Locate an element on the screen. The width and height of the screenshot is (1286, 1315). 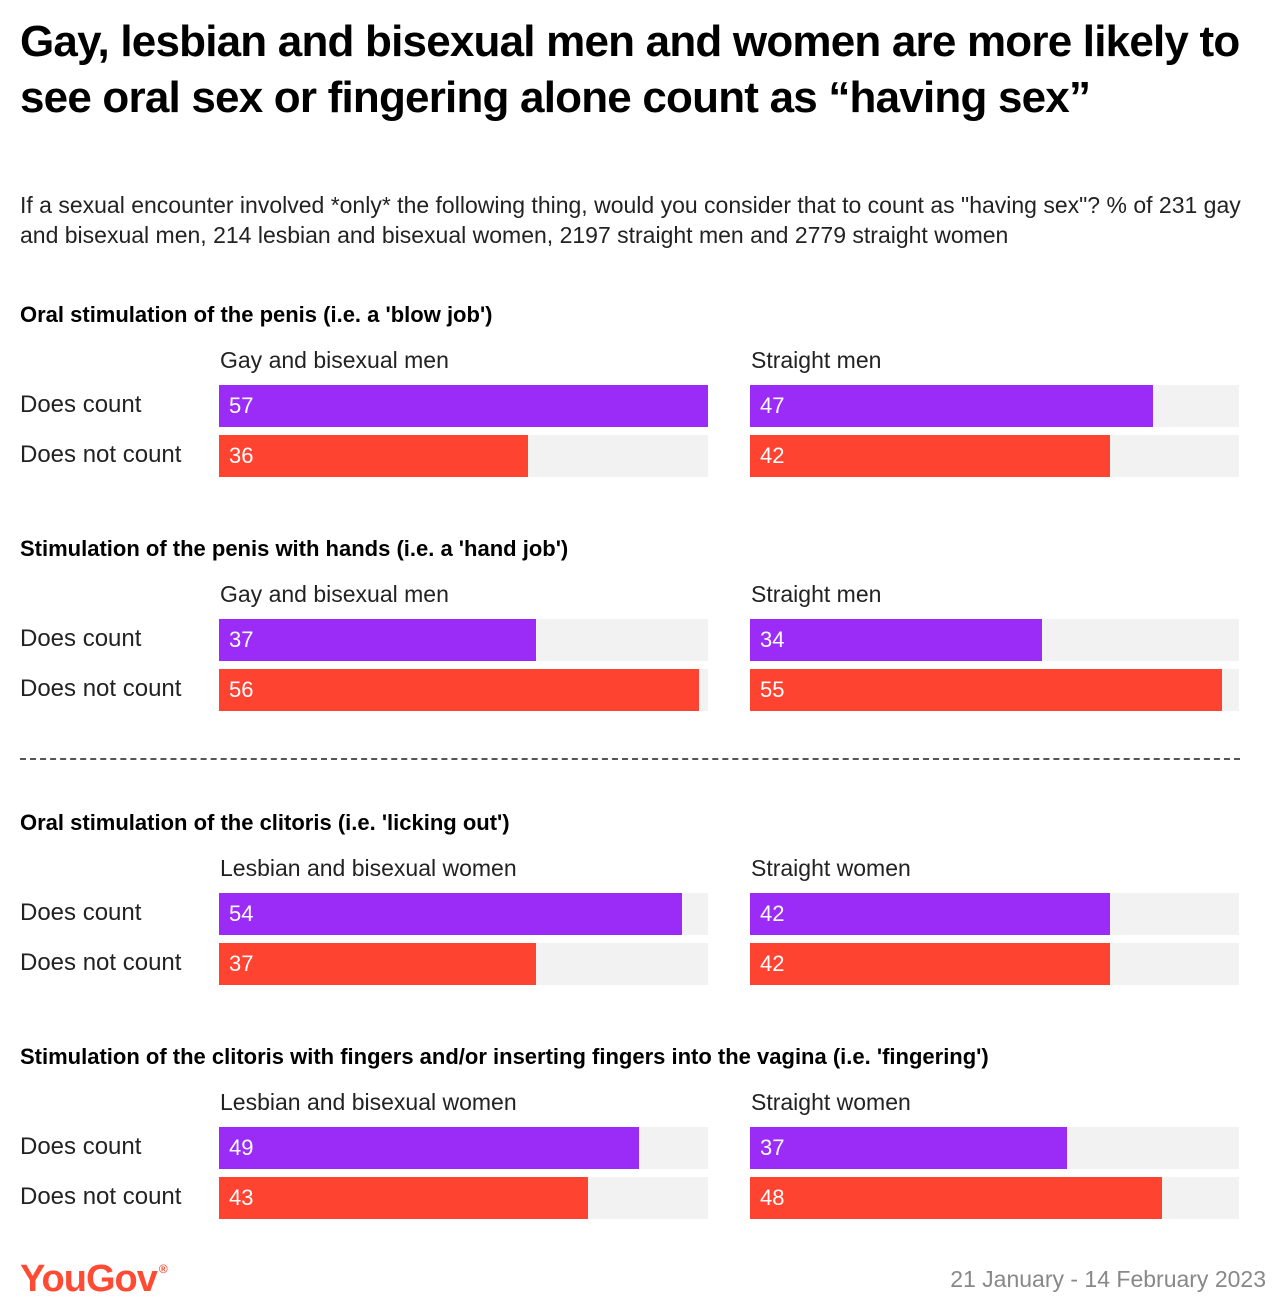
bar-does-not-count: 56 is located at coordinates (459, 690).